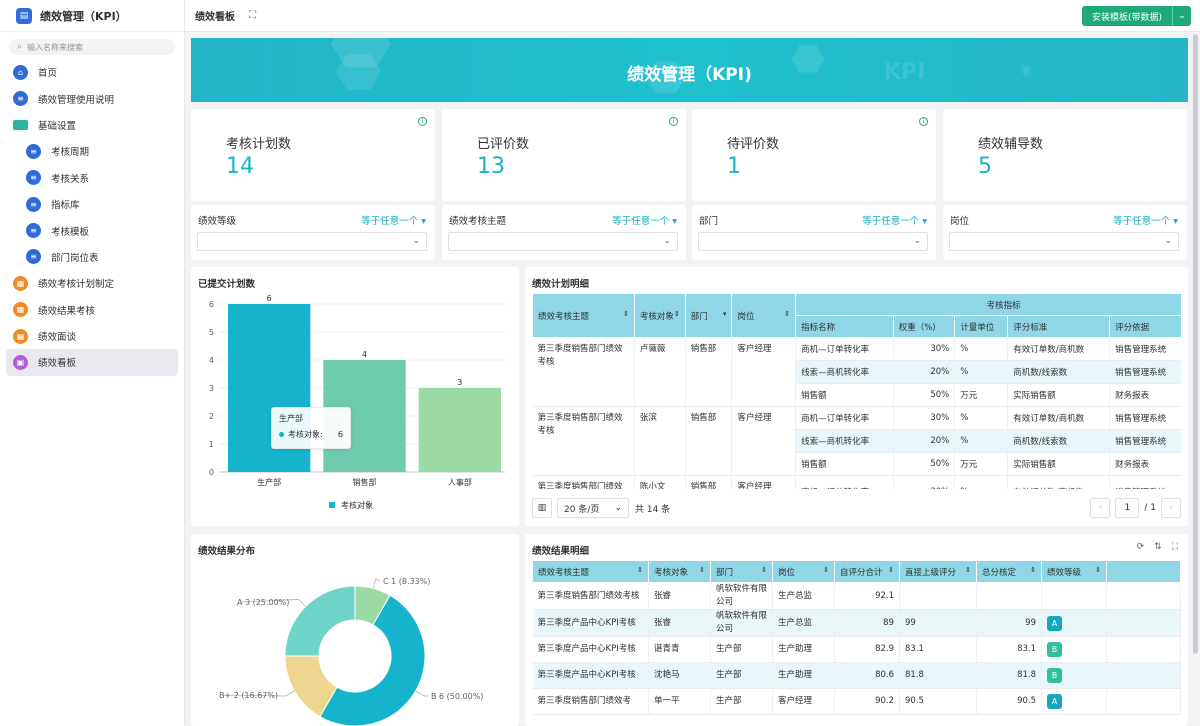 This screenshot has width=1200, height=726. What do you see at coordinates (211, 360) in the screenshot?
I see `y-tick-label: 4` at bounding box center [211, 360].